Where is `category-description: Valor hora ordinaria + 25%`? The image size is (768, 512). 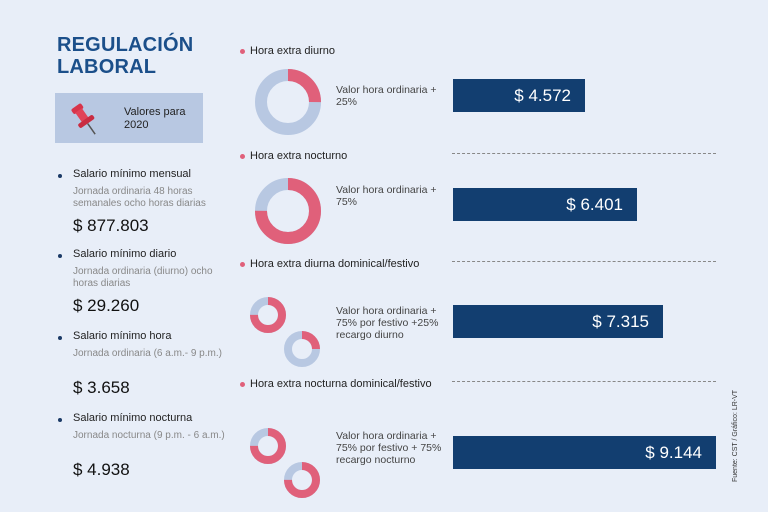
category-description: Valor hora ordinaria + 25% is located at coordinates (386, 96).